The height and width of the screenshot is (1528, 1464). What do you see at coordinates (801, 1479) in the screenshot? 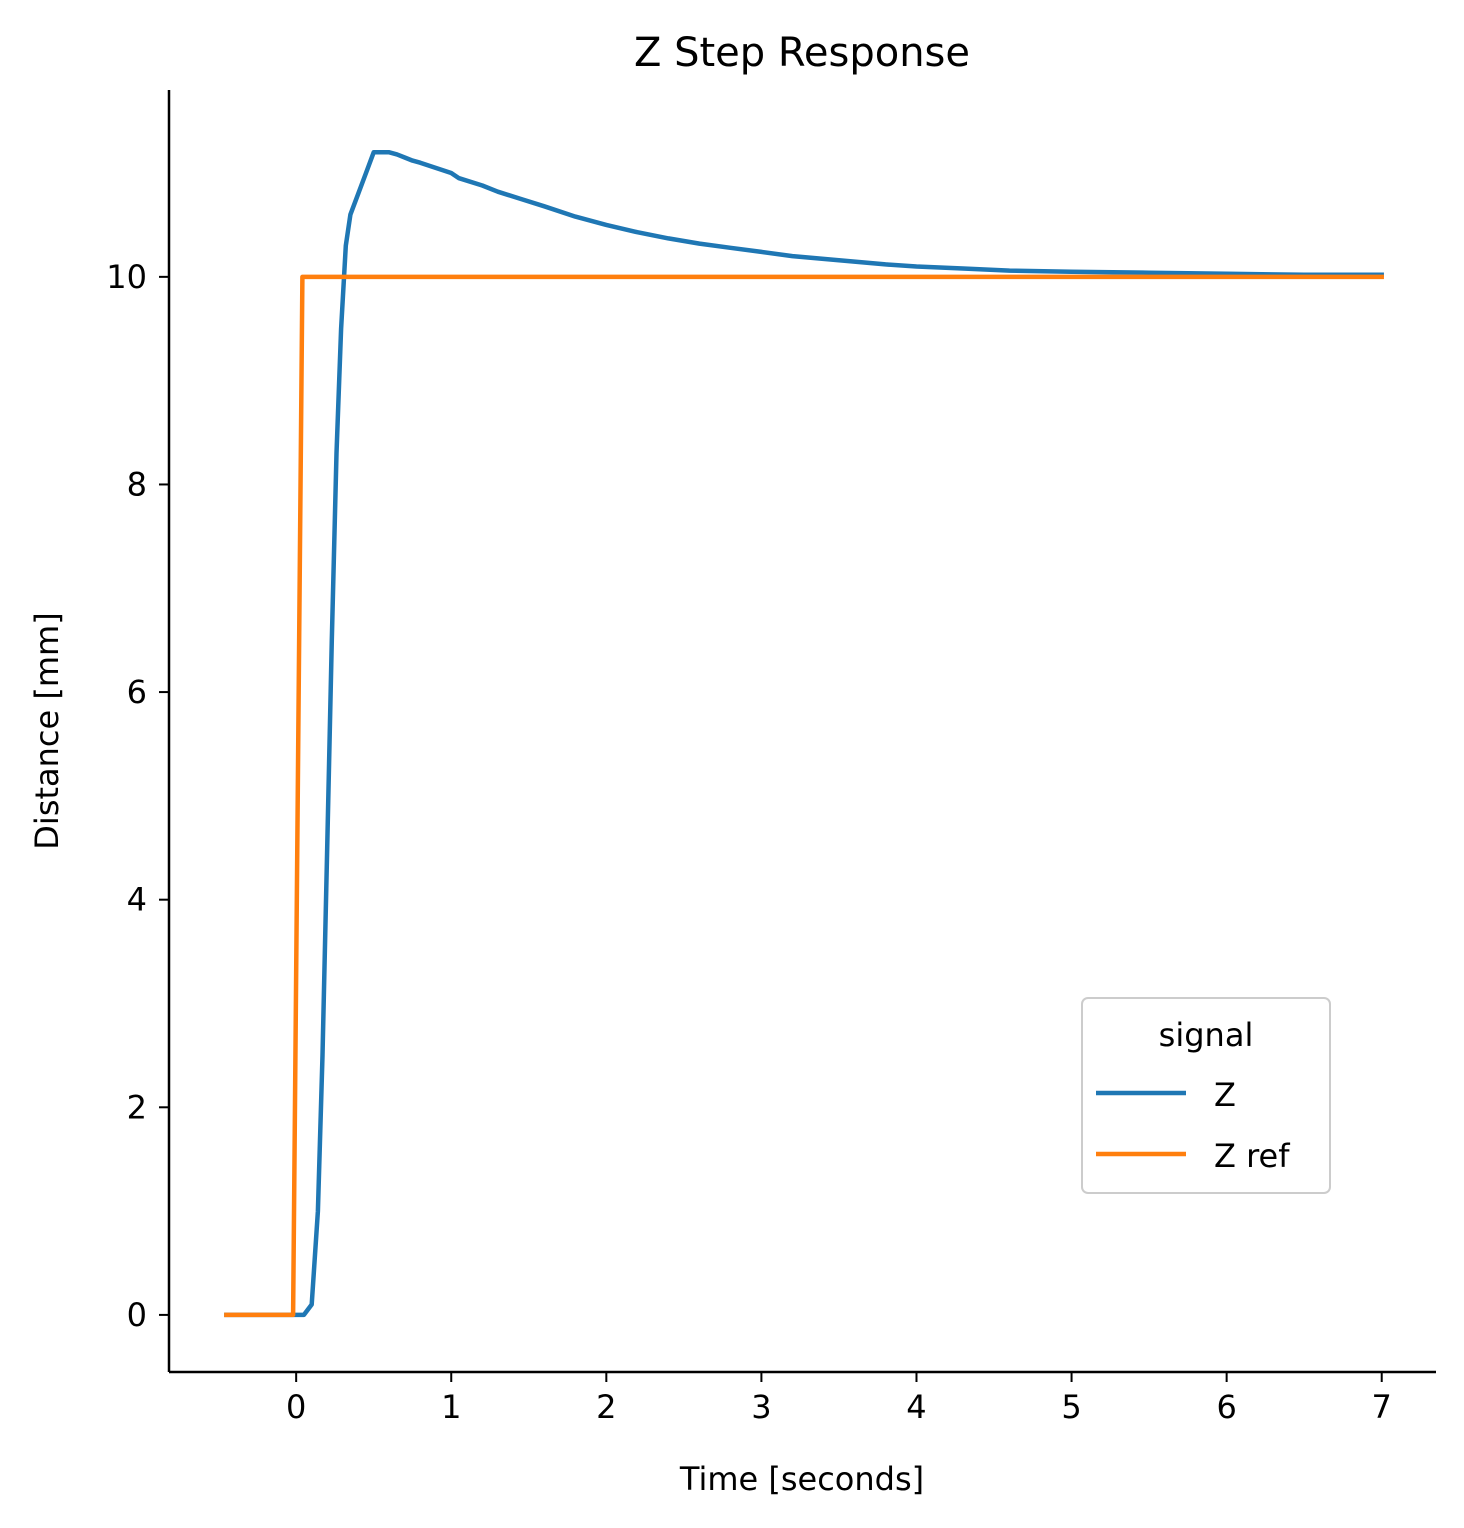
I see `x-axis-title: Time [seconds]` at bounding box center [801, 1479].